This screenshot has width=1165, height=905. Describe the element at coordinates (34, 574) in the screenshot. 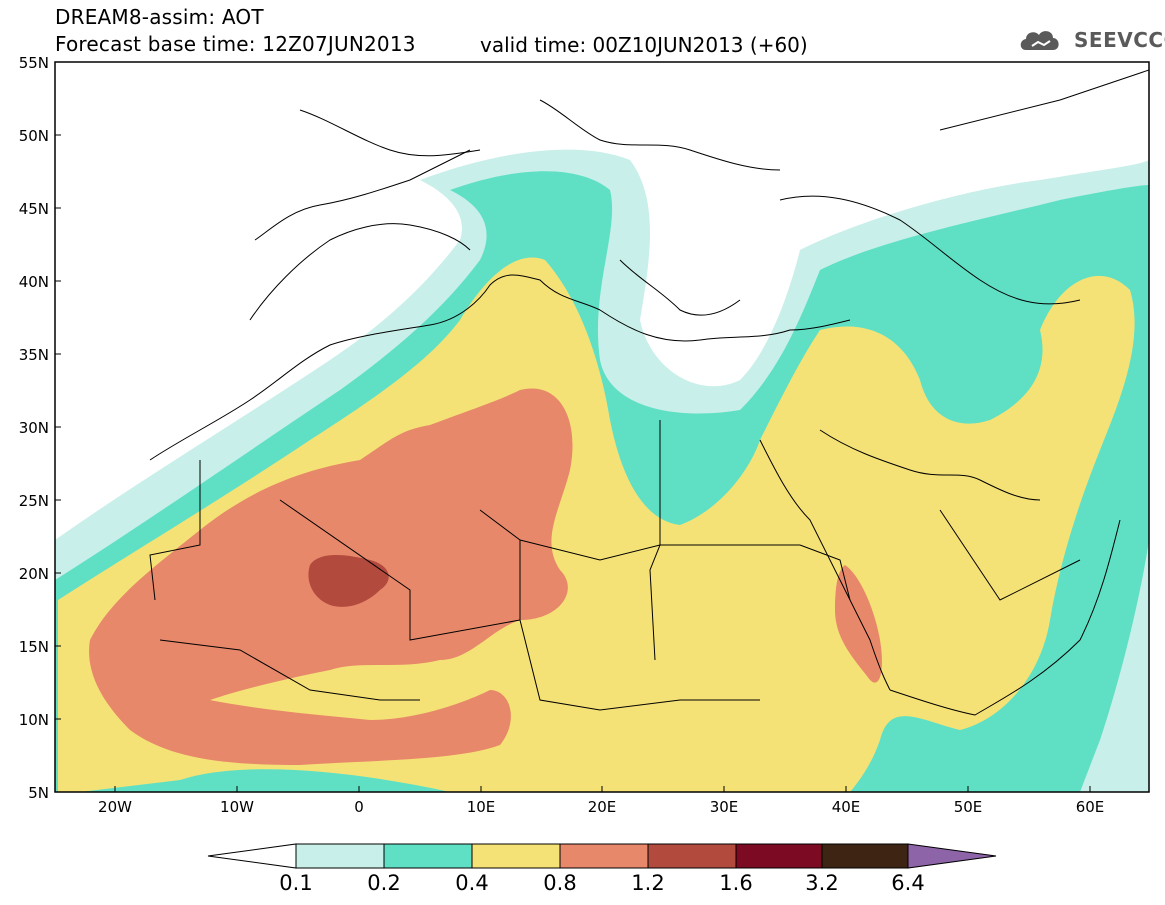

I see `lat-label: 20N` at that location.